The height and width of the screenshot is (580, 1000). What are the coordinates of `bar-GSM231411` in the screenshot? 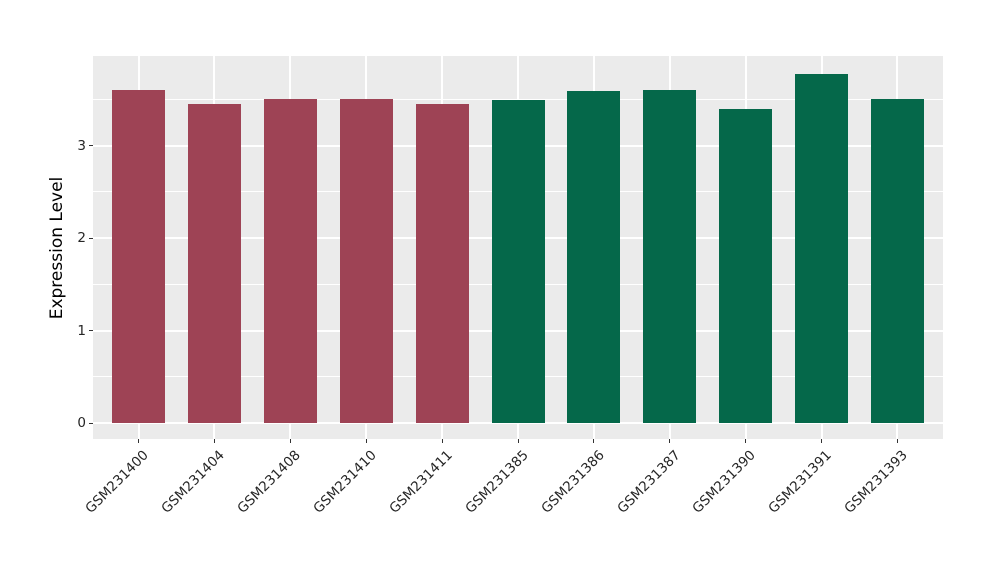 It's located at (442, 263).